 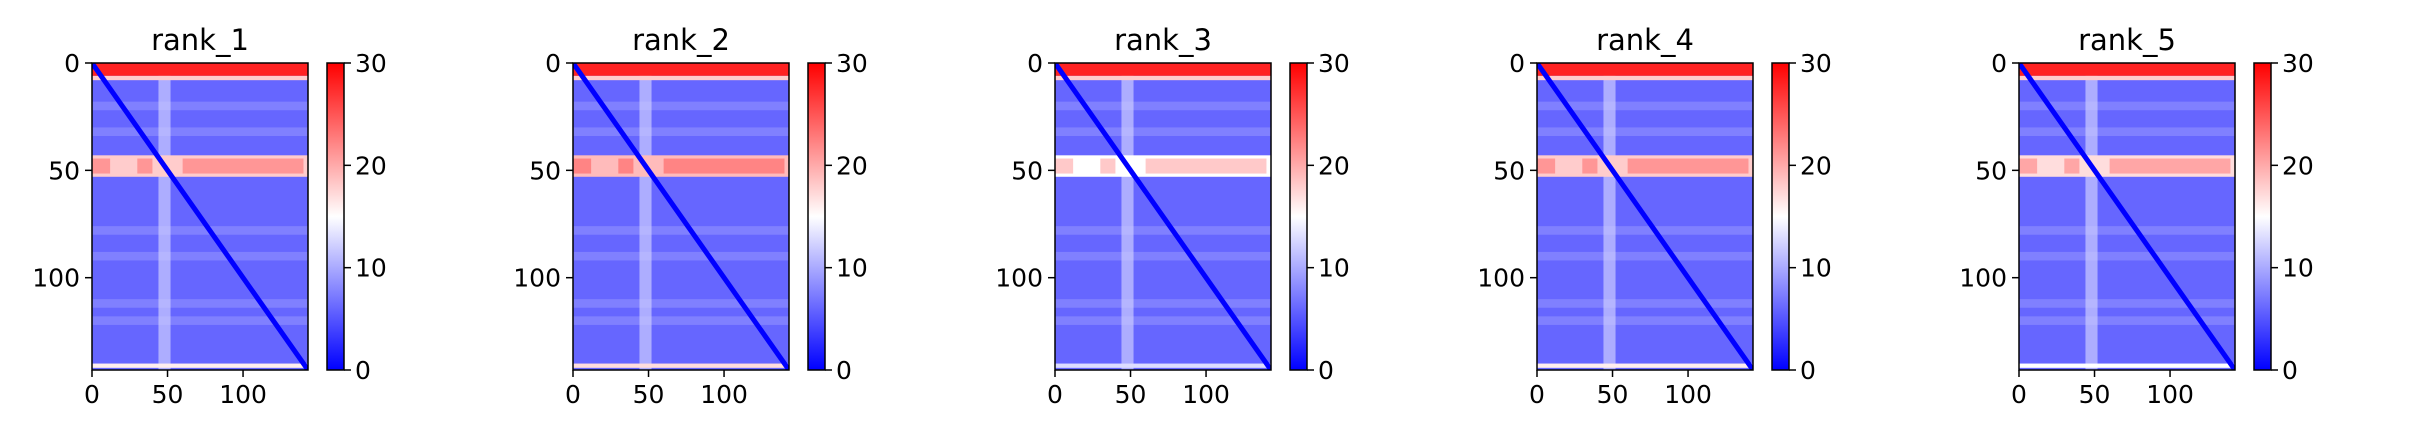 I want to click on heatmap-panel-4: rank_4 0 50 100 0 50 100 0 10 20 30, so click(x=1654, y=216).